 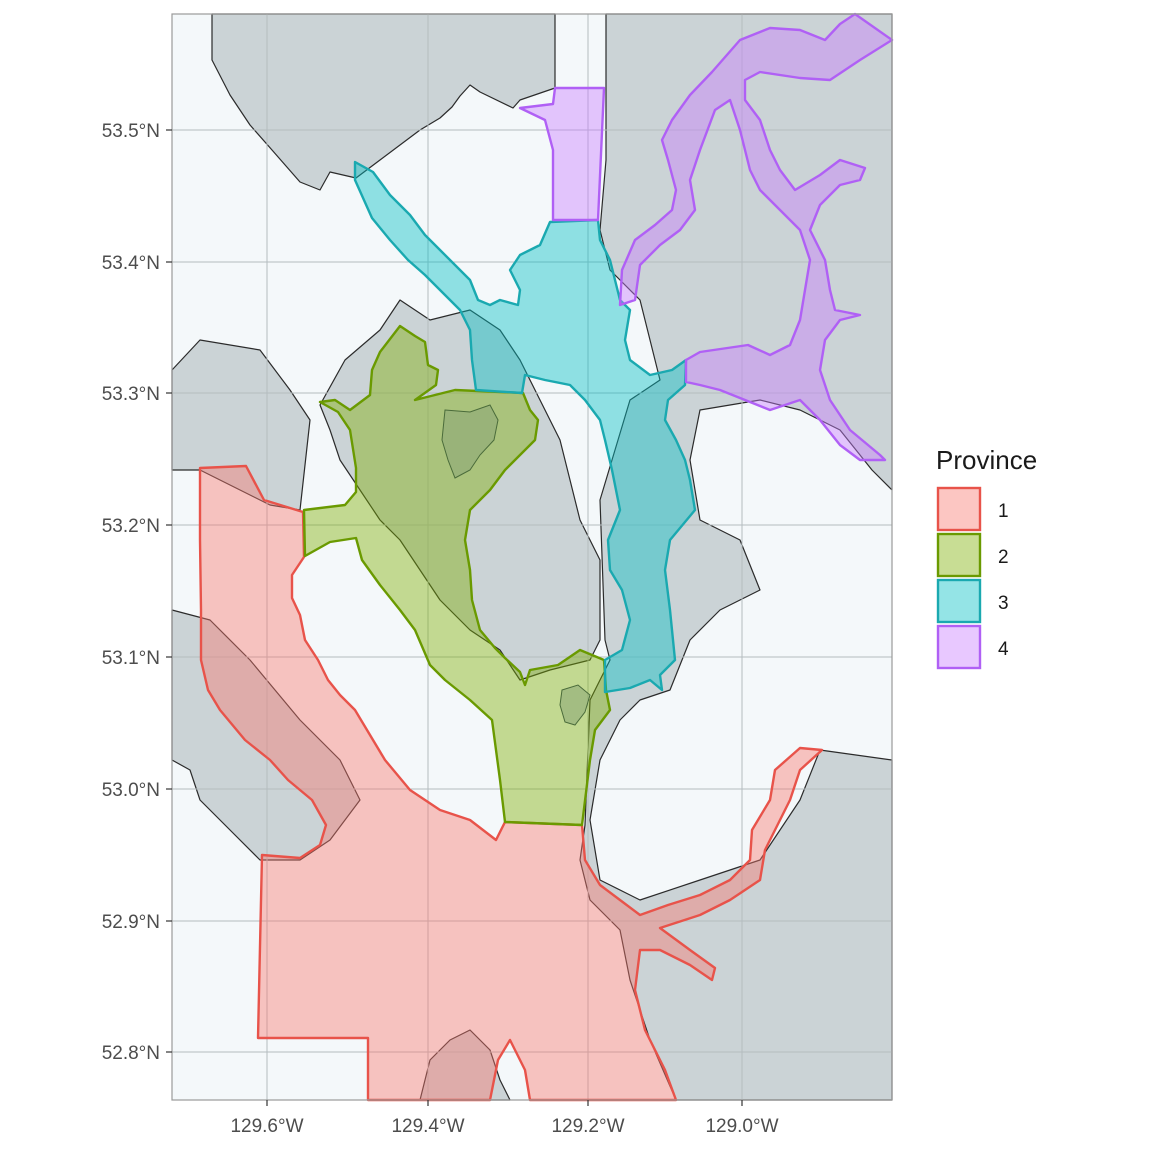 What do you see at coordinates (706, 237) in the screenshot?
I see `province-4-polygon` at bounding box center [706, 237].